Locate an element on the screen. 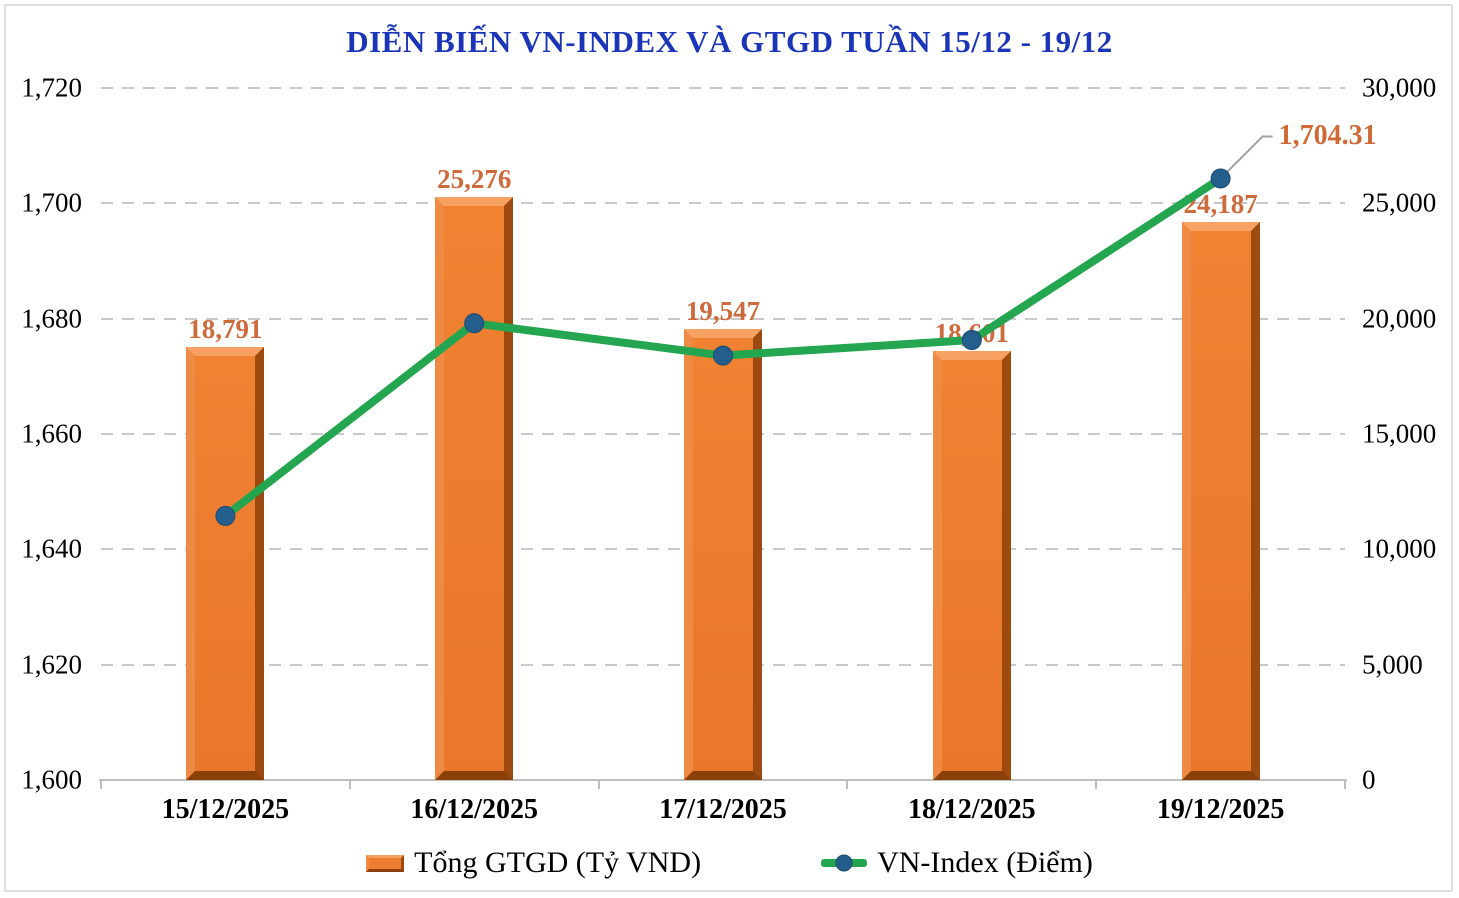 This screenshot has height=898, width=1459. x-axis-category-label: 18/12/2025 is located at coordinates (972, 809).